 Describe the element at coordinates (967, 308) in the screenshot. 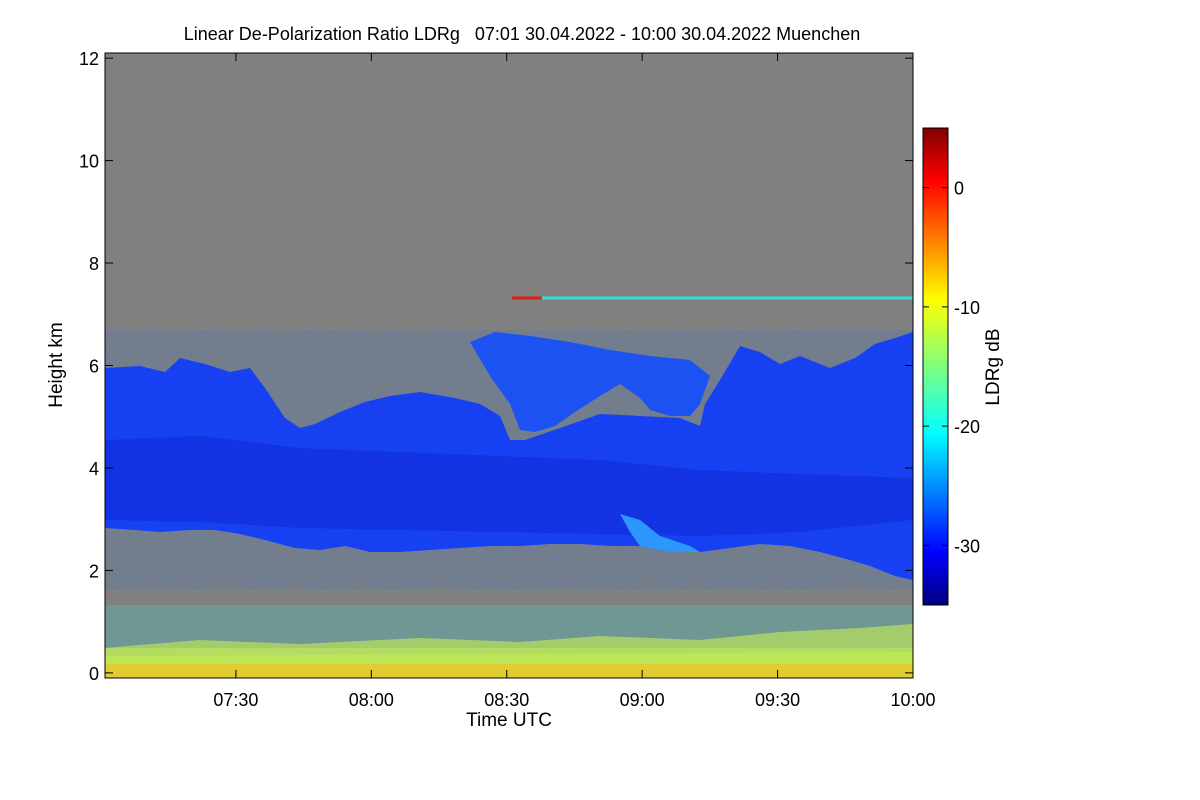

I see `colorbar-tick-label: -10` at that location.